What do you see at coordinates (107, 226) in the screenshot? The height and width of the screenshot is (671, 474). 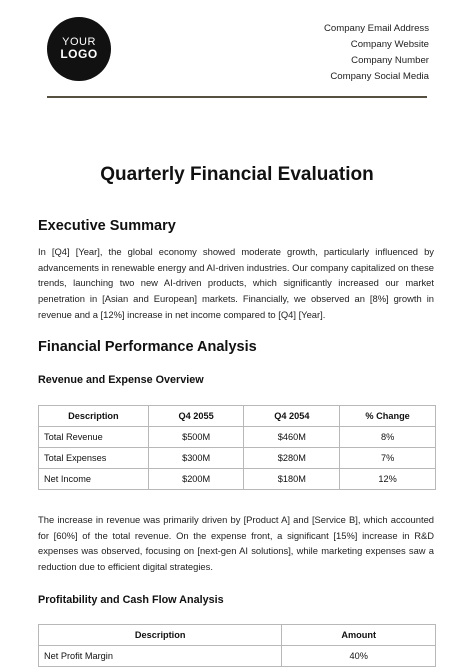 I see `executive-summary-heading: Executive Summary` at bounding box center [107, 226].